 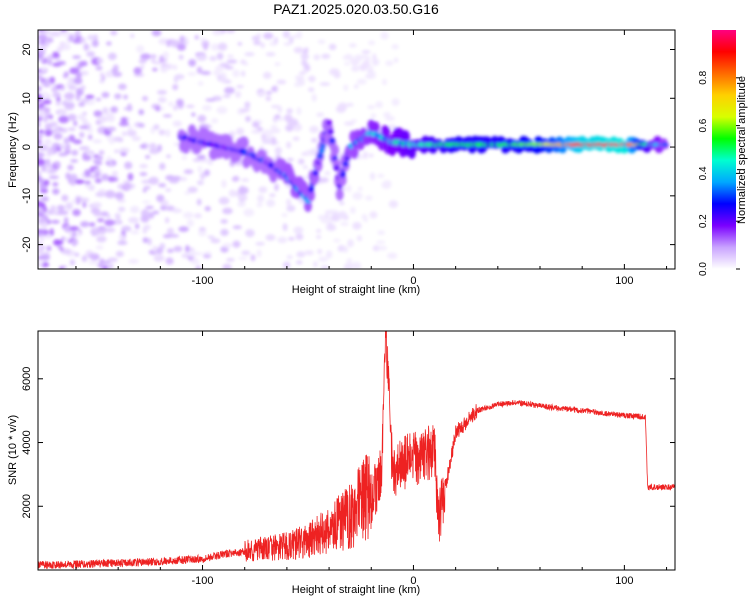 I want to click on y-tick-label: -20, so click(x=27, y=245).